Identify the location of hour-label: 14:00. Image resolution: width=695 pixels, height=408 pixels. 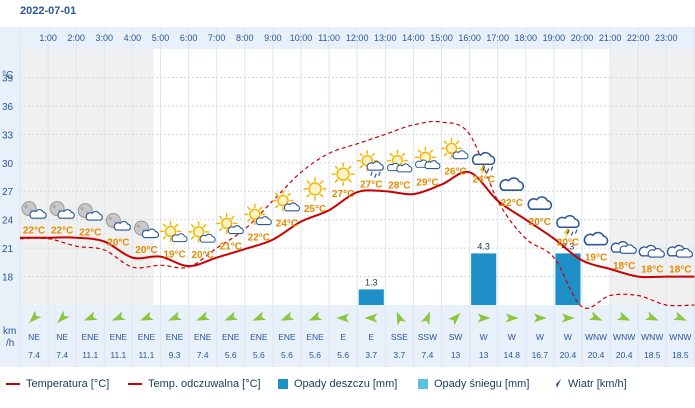
(413, 38).